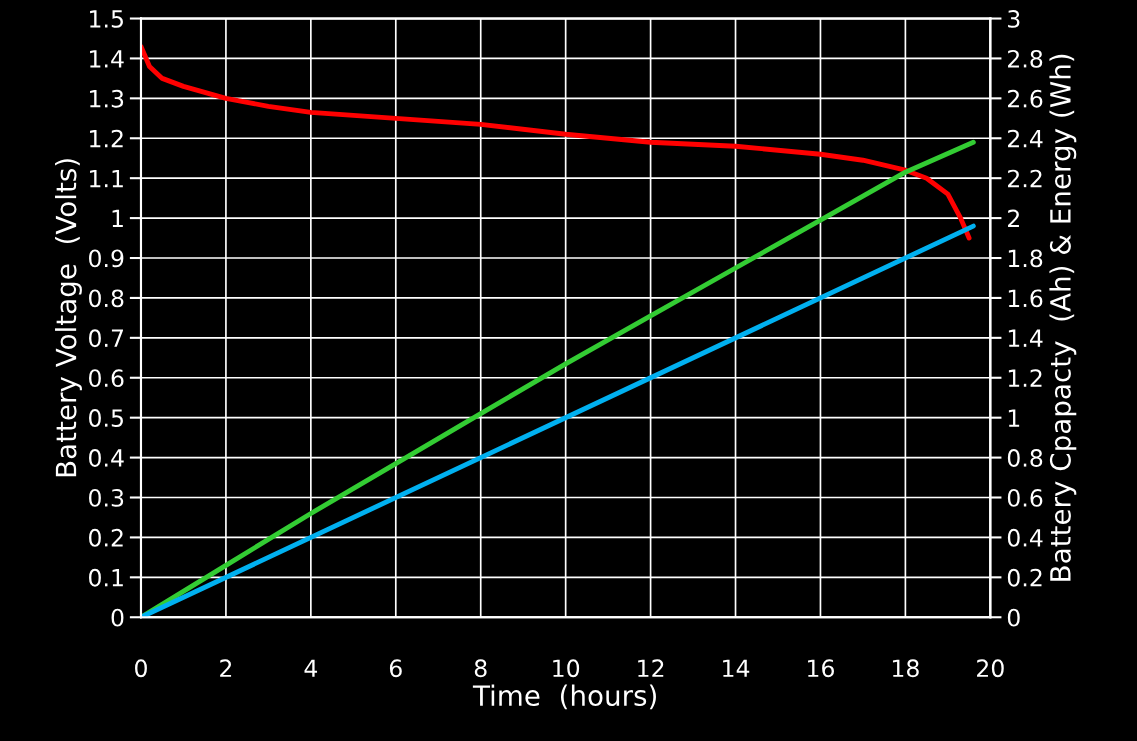 Image resolution: width=1137 pixels, height=741 pixels. I want to click on y-tick-label: 1.5, so click(106, 19).